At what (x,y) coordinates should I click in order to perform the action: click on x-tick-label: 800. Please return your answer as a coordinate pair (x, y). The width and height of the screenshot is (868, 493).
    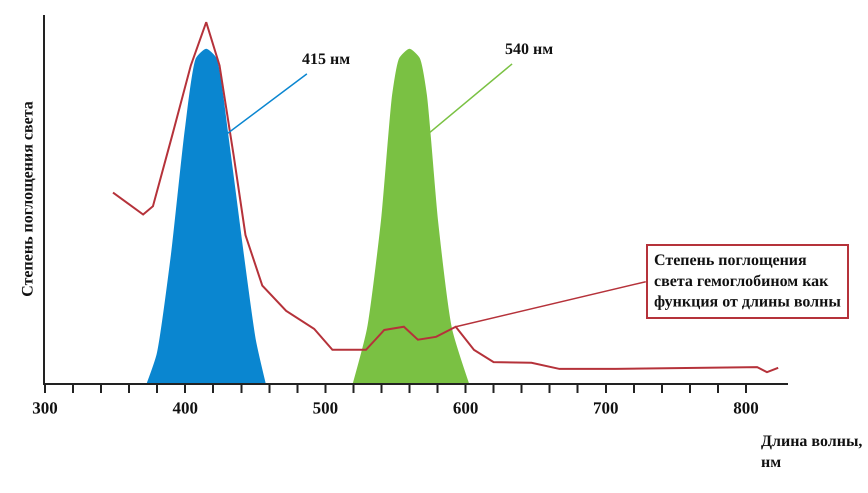
    Looking at the image, I should click on (746, 408).